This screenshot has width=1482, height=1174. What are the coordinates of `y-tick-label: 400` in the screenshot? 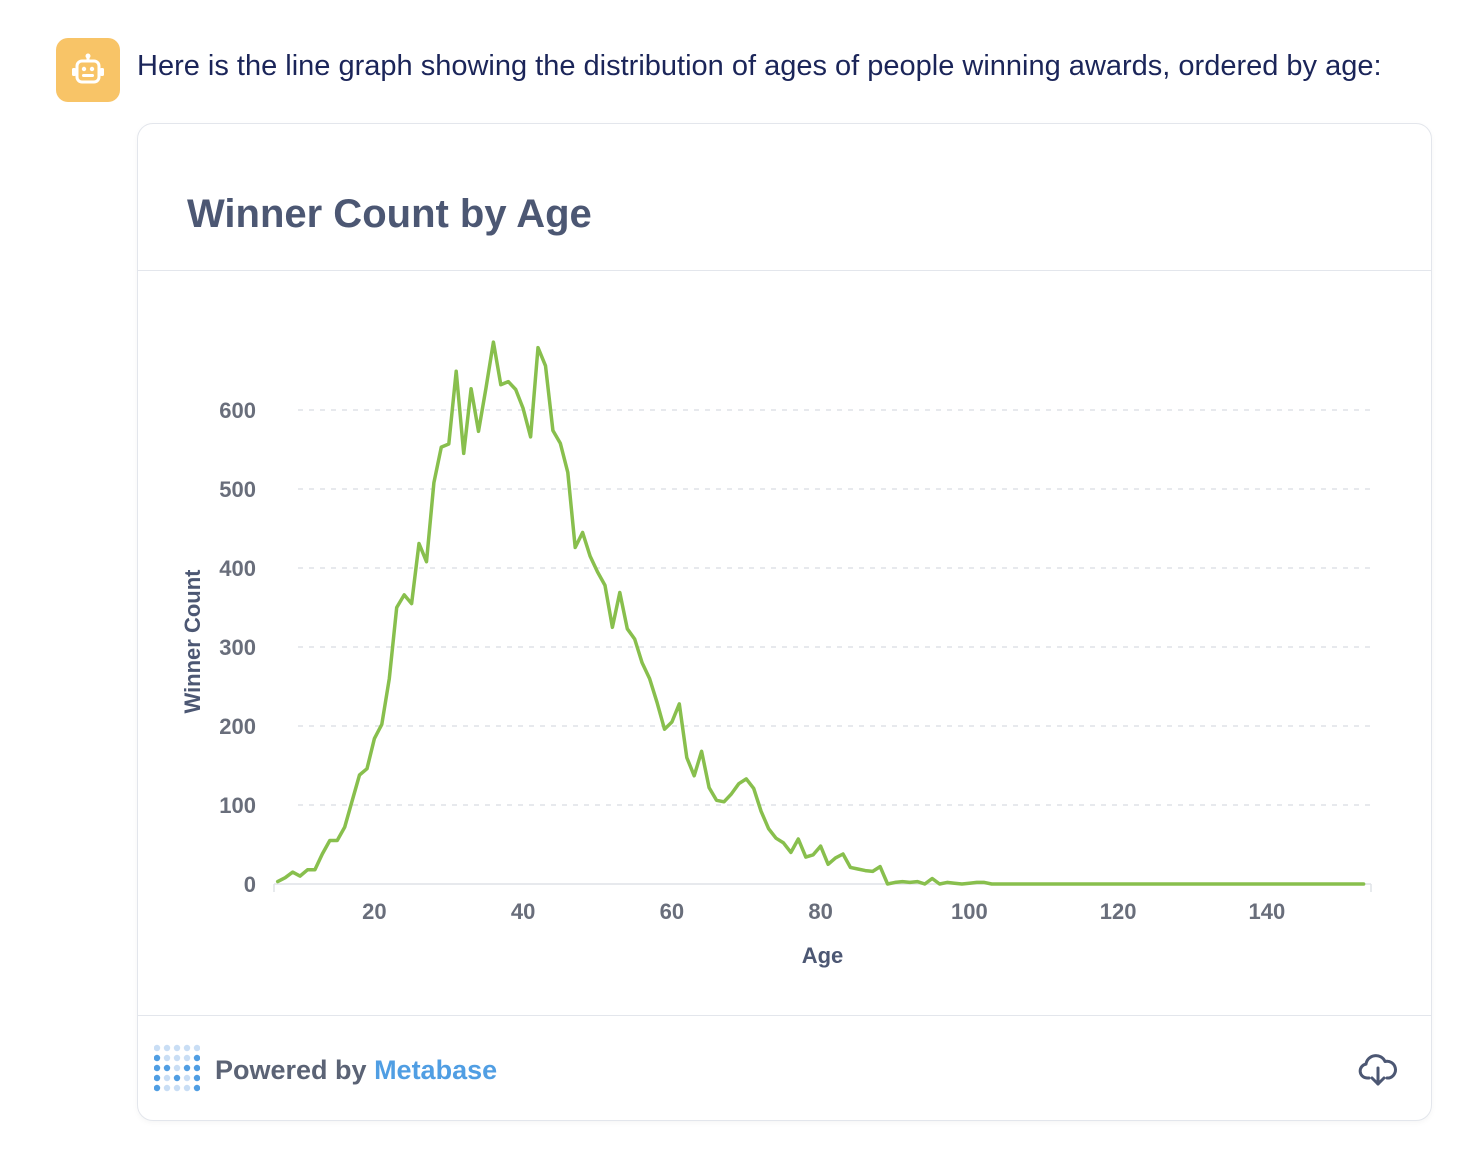 It's located at (237, 568).